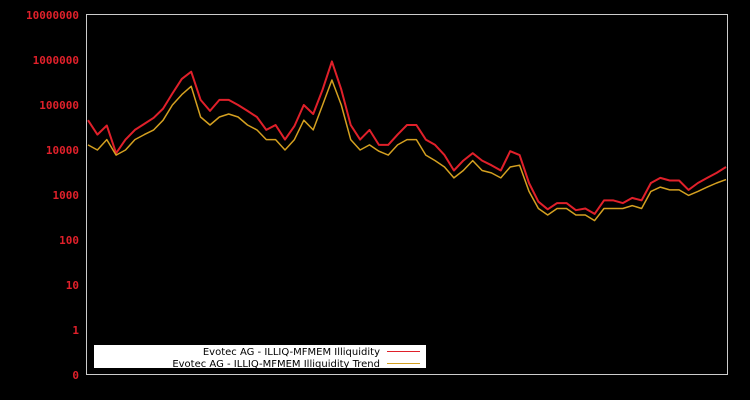 The height and width of the screenshot is (400, 750). I want to click on legend-box, so click(260, 356).